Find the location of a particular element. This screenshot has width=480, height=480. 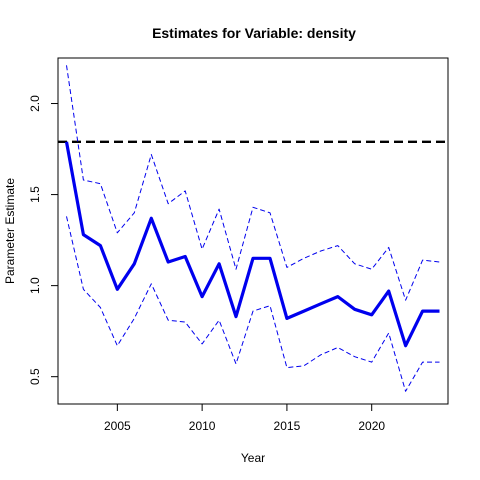

x-tick-label: 2005 is located at coordinates (117, 426).